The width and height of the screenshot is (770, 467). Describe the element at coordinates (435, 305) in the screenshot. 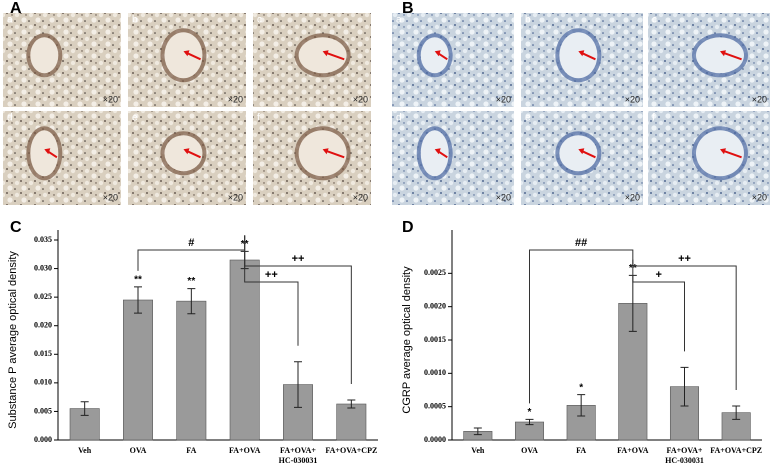

I see `y-tick-label: 0.0020` at that location.